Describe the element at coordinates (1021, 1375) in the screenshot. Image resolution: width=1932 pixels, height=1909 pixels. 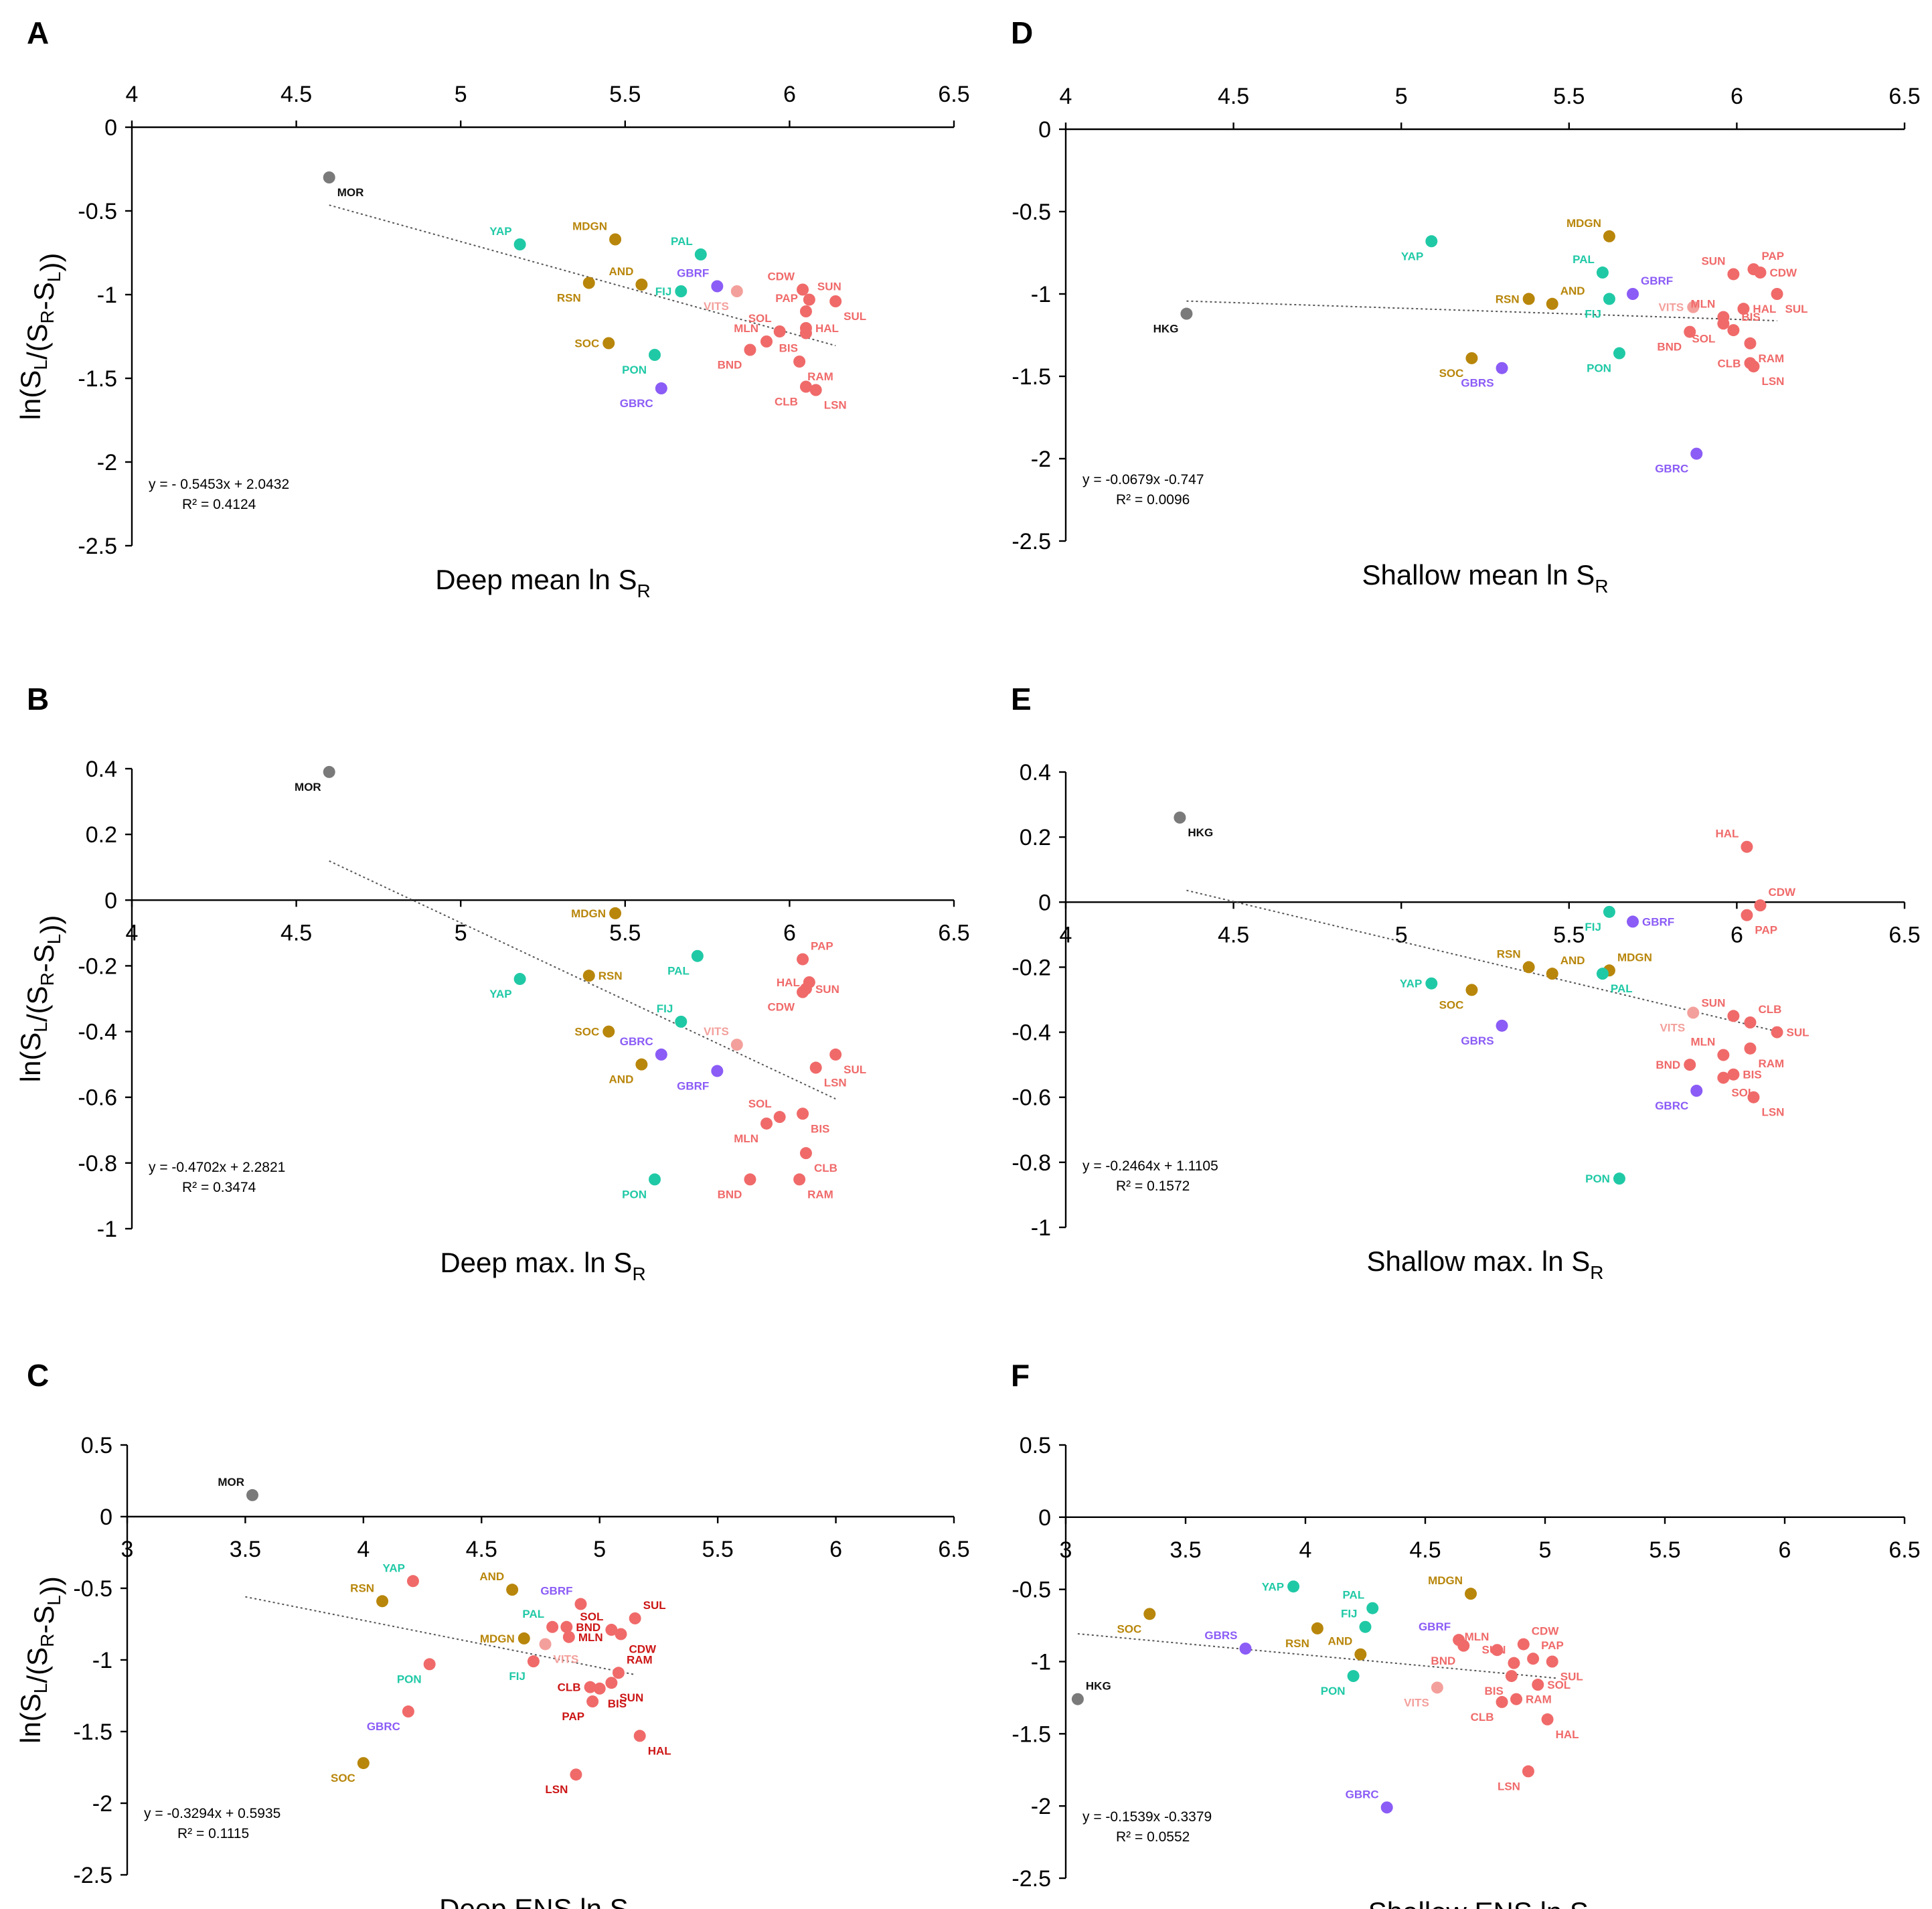
I see `panel-letter: F` at that location.